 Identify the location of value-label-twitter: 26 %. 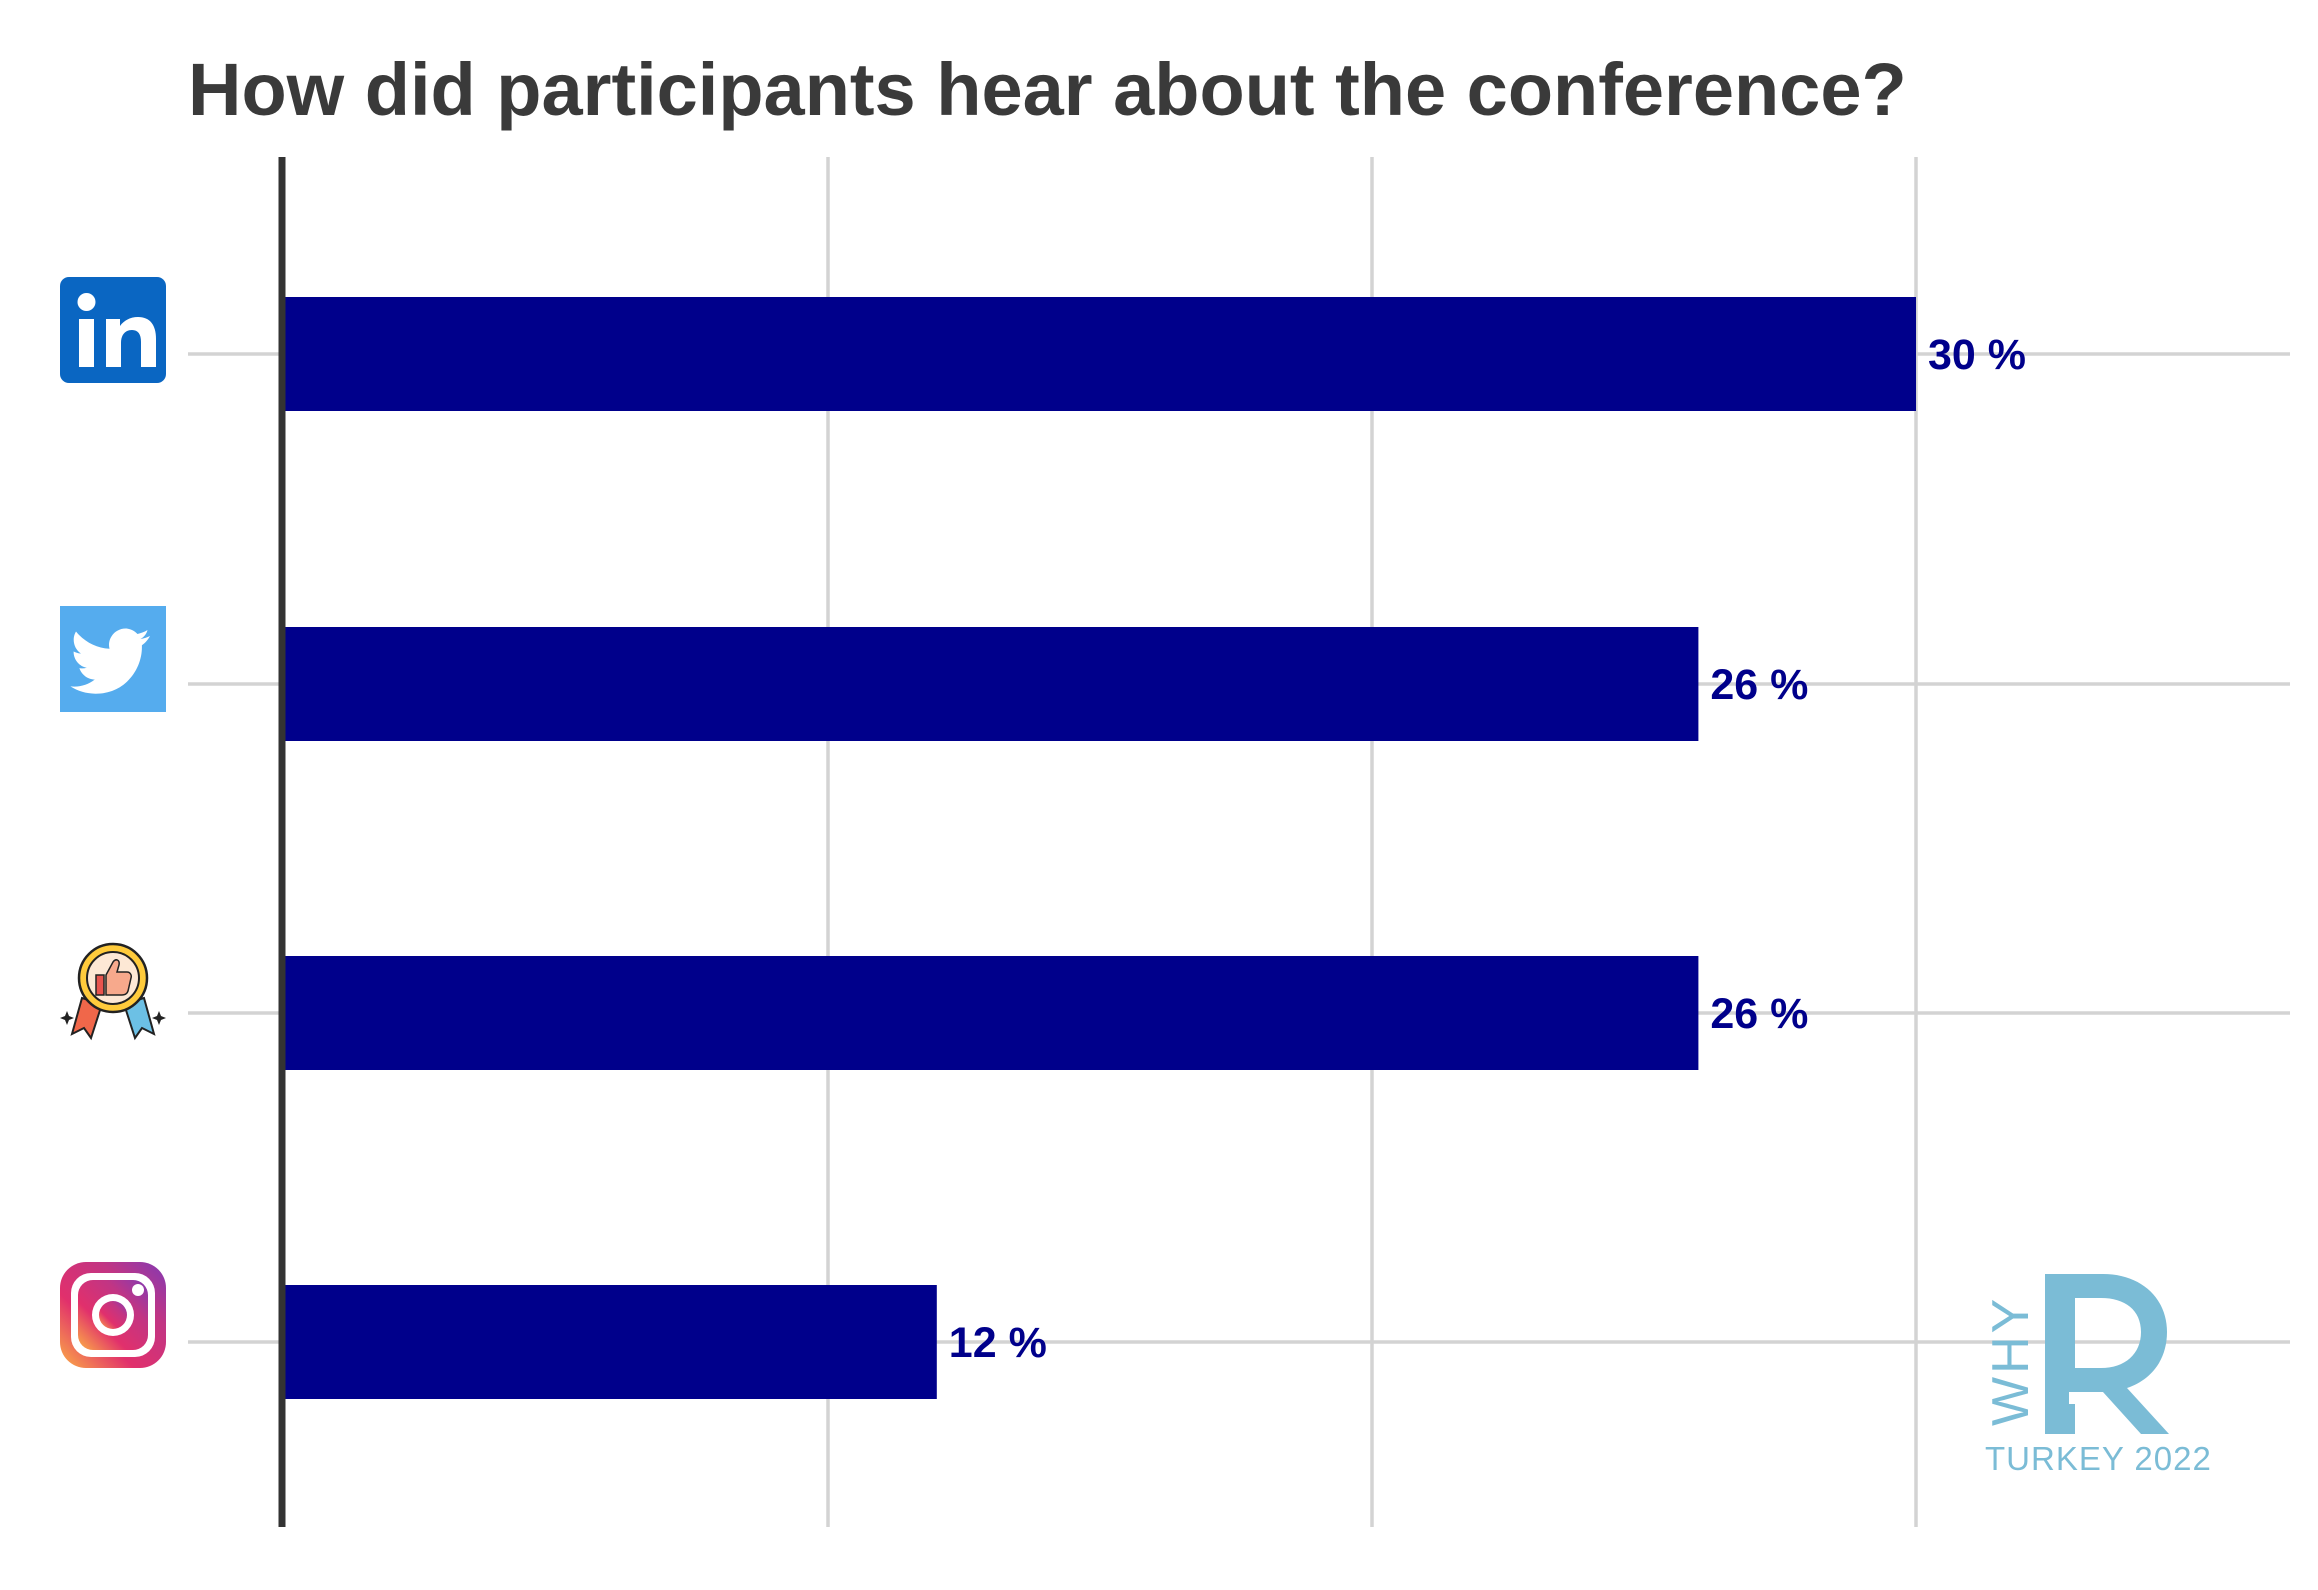
(1759, 685).